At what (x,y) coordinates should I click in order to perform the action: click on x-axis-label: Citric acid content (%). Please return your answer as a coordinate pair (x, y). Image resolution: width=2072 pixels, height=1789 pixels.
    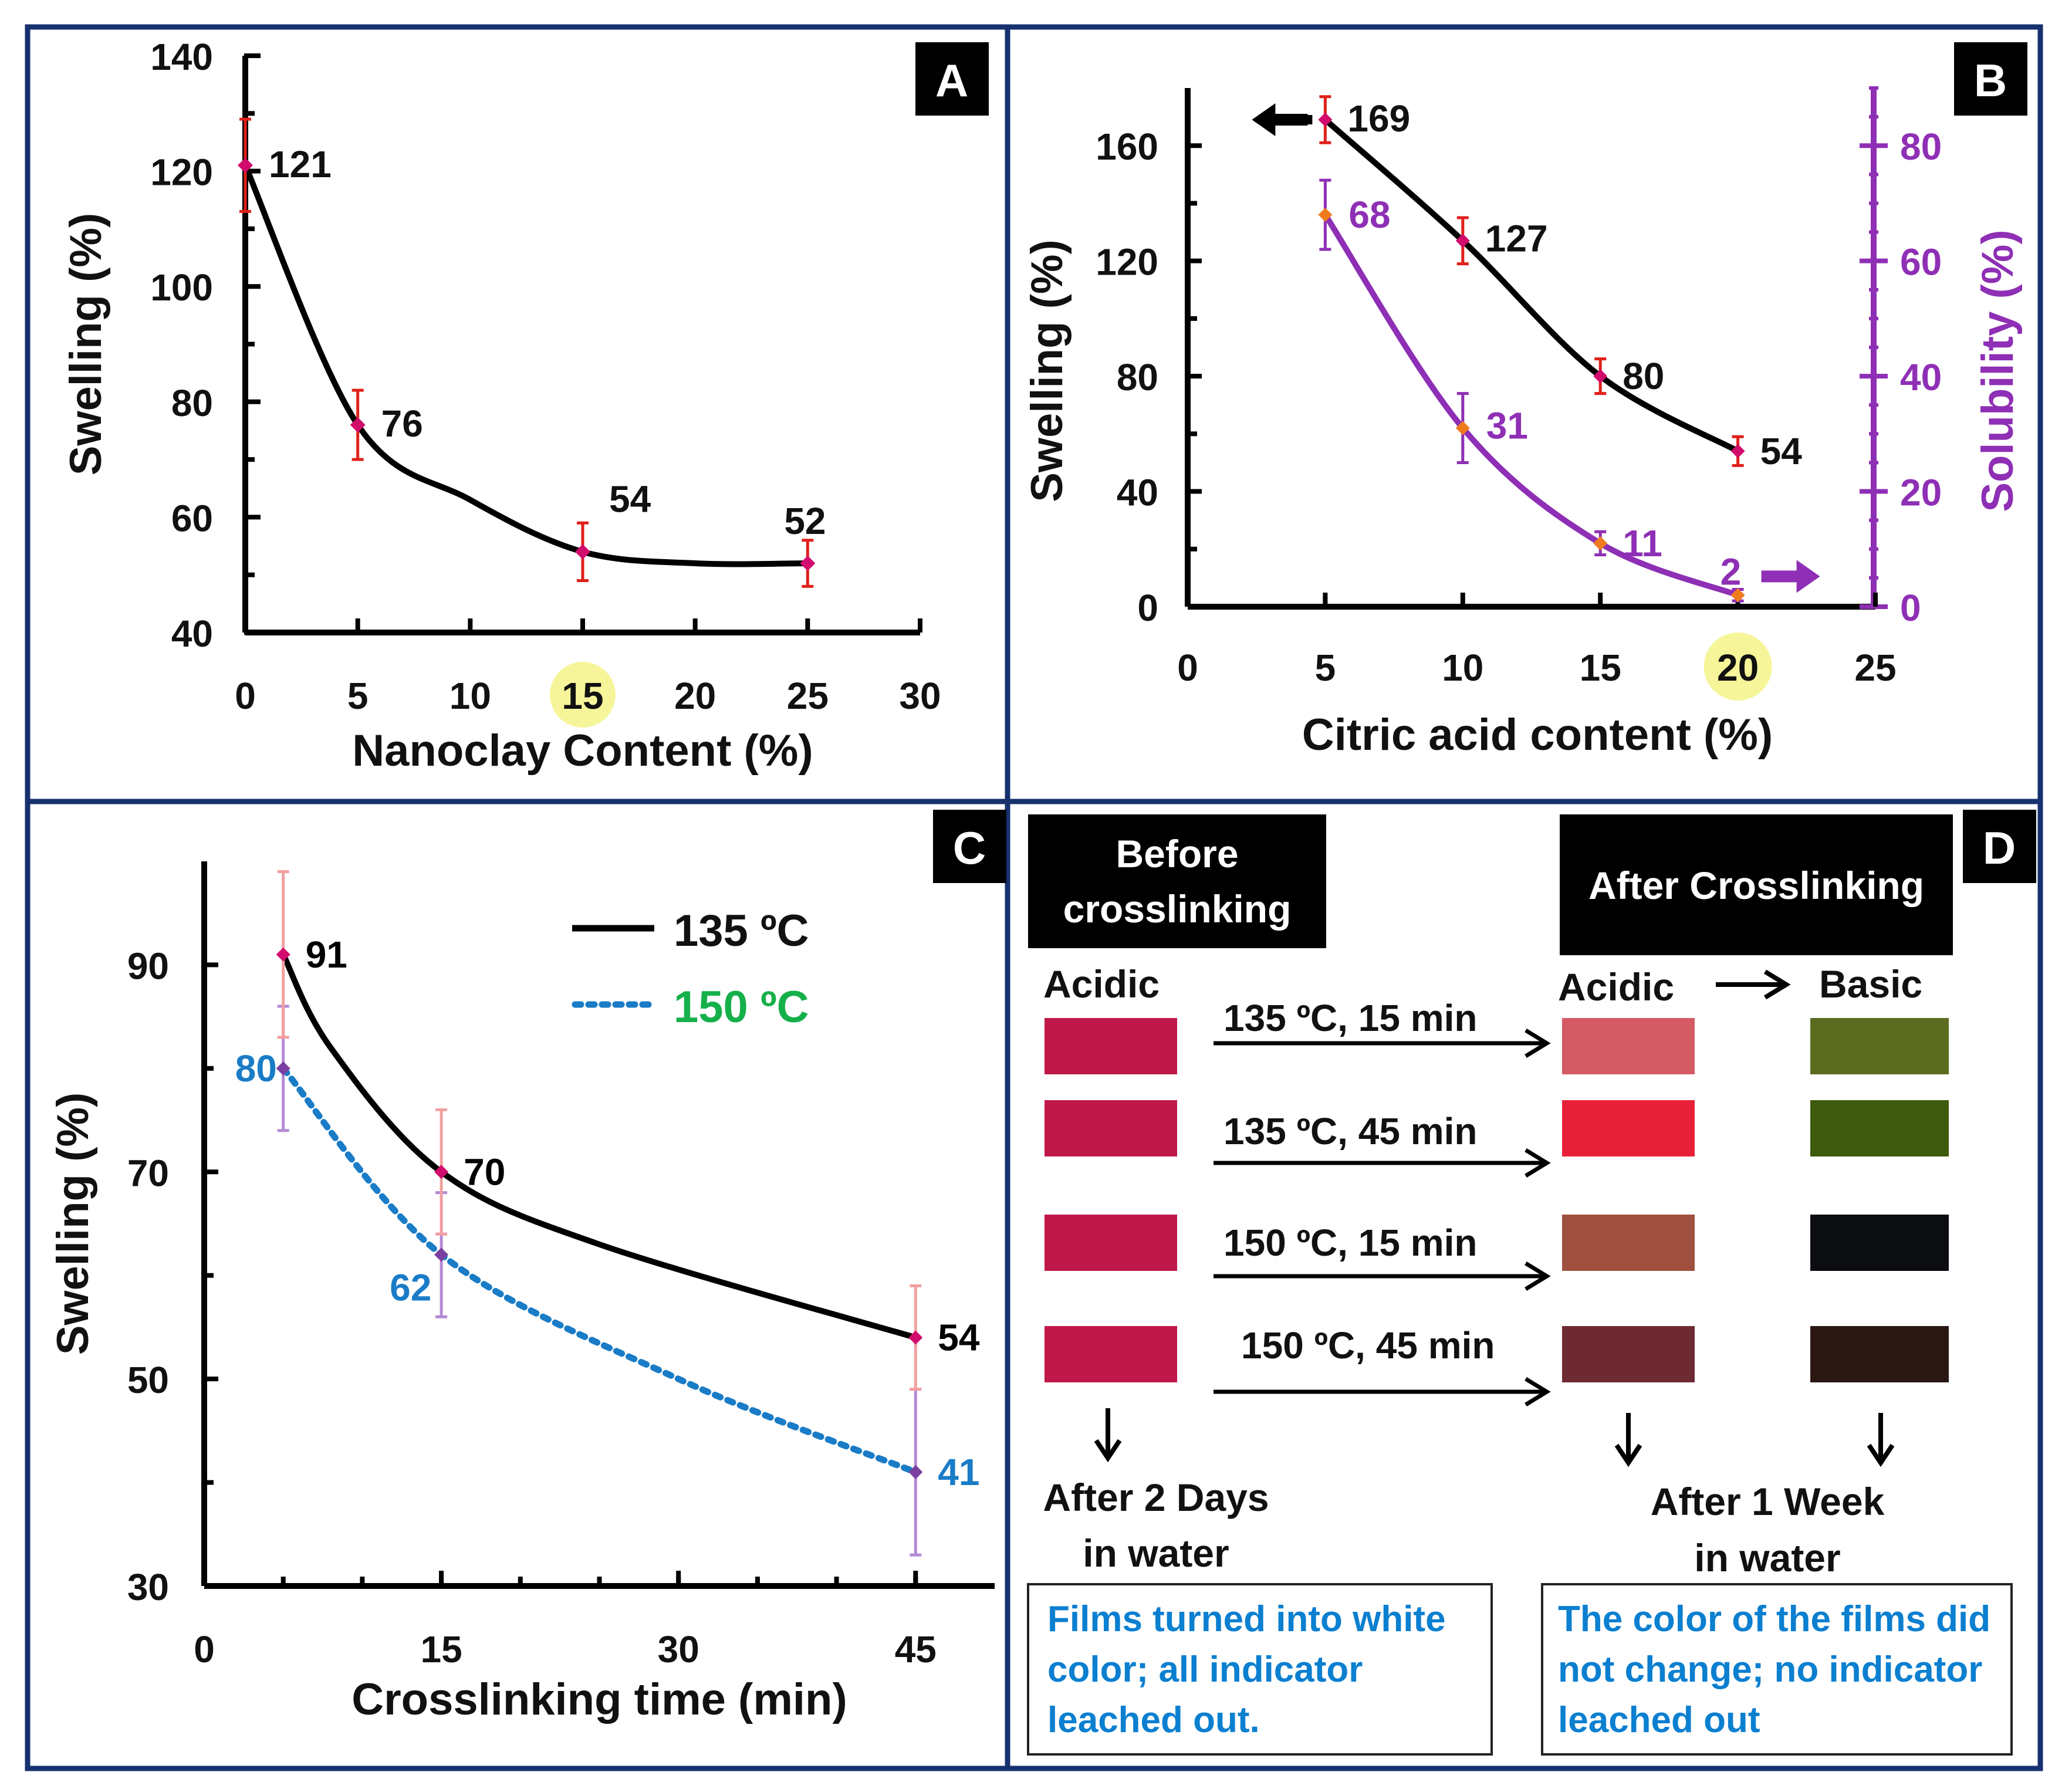
    Looking at the image, I should click on (1537, 735).